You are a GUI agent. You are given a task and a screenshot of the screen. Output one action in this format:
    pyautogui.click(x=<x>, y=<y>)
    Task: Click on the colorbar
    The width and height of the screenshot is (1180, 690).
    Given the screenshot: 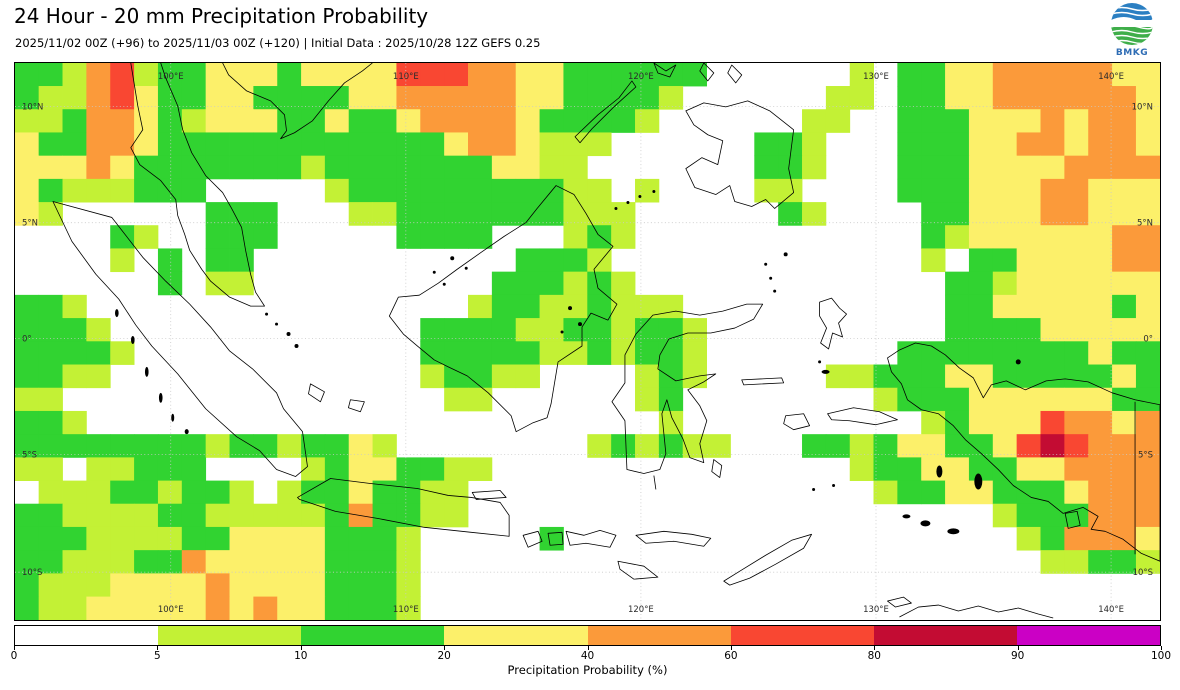 What is the action you would take?
    pyautogui.click(x=587, y=635)
    